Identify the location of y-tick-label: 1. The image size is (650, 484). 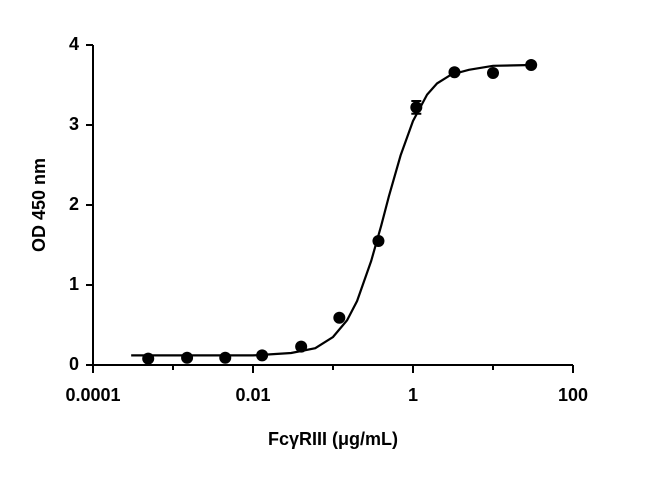
(74, 284).